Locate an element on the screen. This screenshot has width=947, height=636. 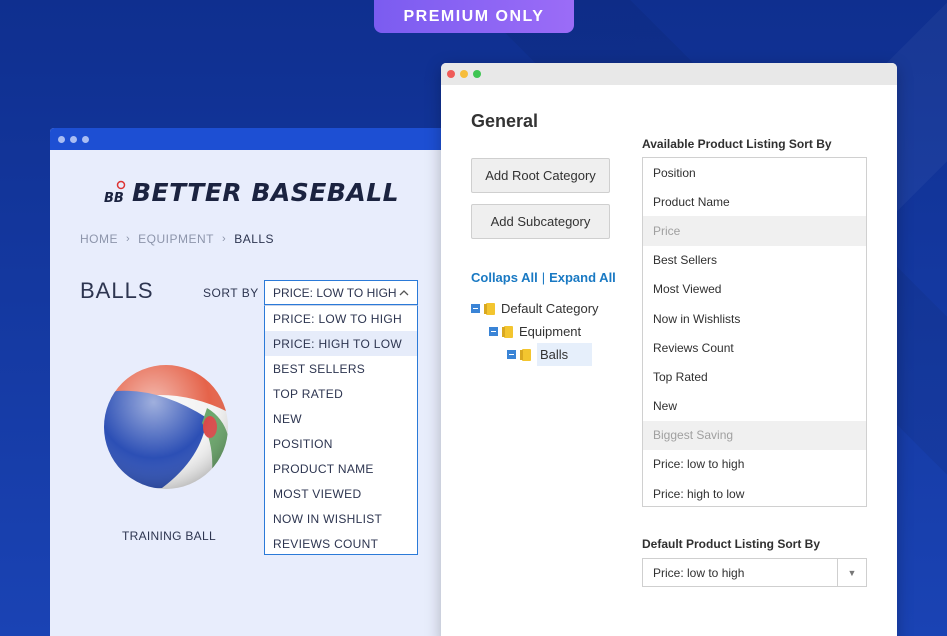
sort-option: PRICE: HIGH TO LOW is located at coordinates (341, 343).